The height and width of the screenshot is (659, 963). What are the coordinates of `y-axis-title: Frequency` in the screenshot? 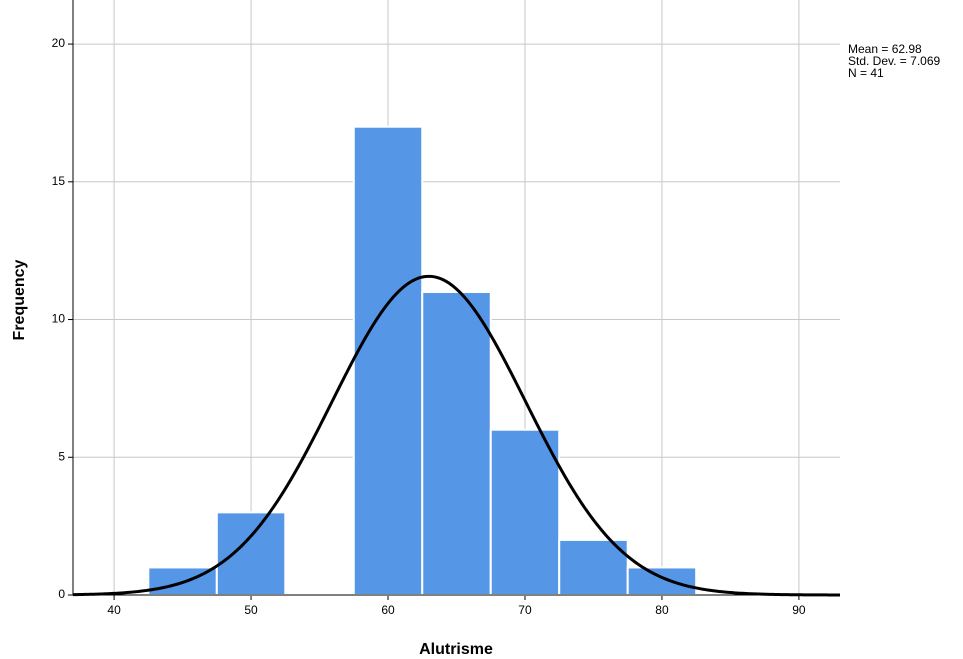 It's located at (19, 299).